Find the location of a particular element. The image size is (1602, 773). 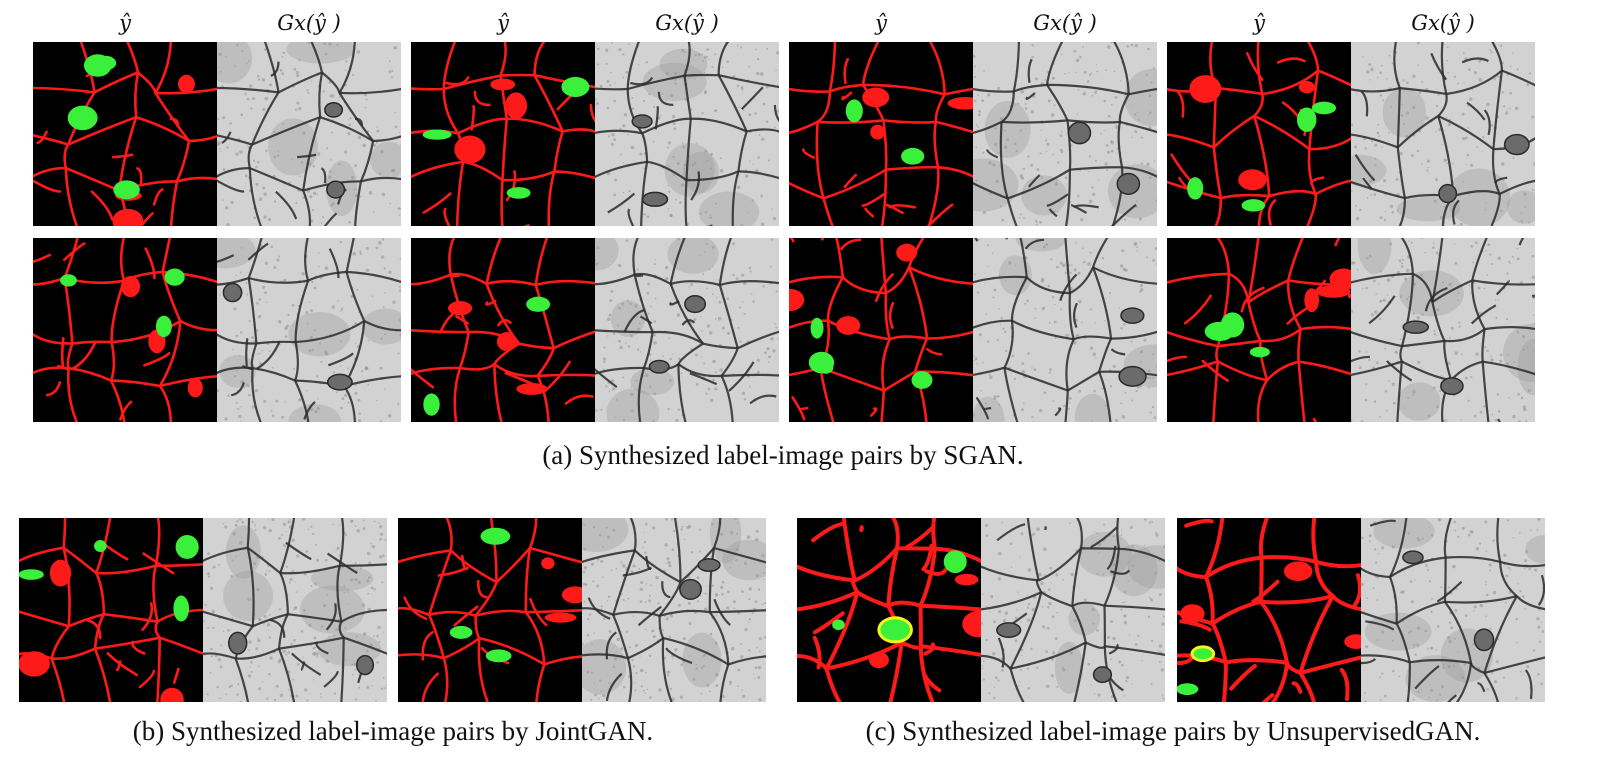

column-header-label-map-1: ŷ is located at coordinates (125, 23).